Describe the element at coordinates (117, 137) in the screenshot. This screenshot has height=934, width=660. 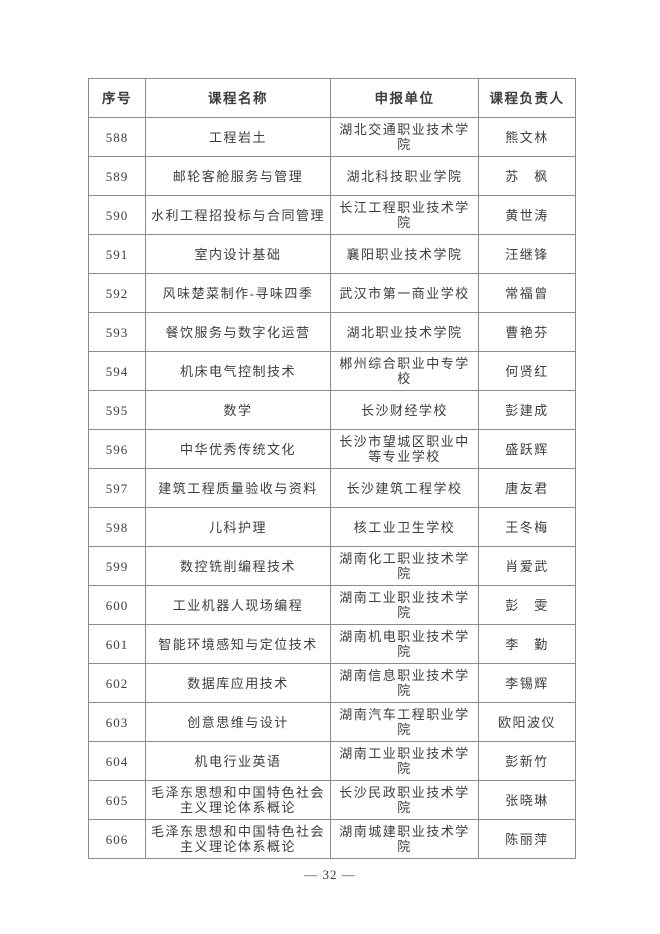
I see `cell-index: 588` at that location.